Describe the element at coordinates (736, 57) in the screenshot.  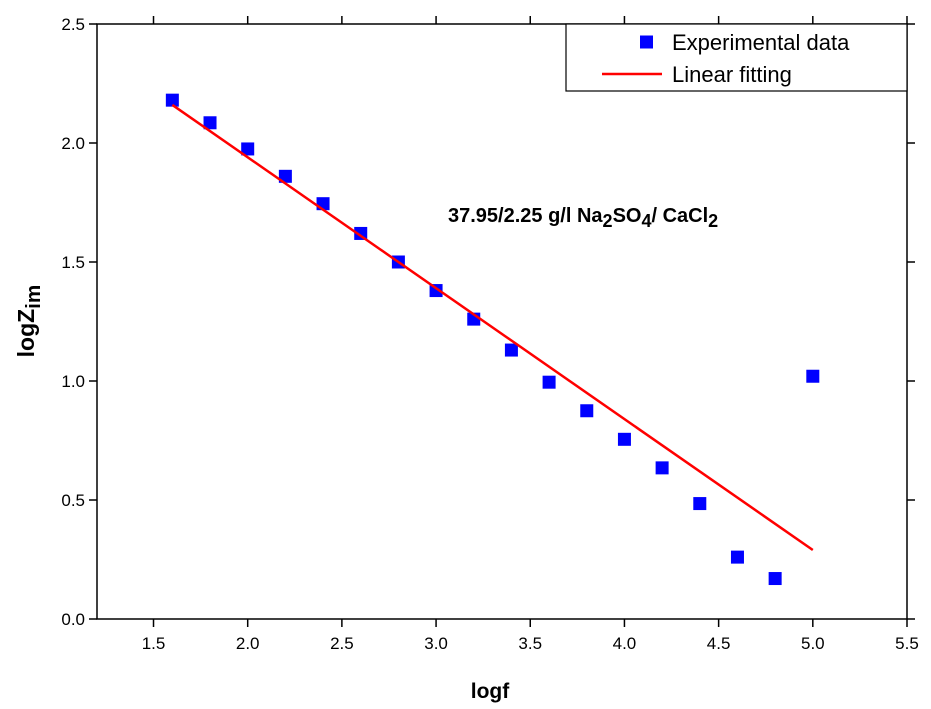
I see `legend-box` at that location.